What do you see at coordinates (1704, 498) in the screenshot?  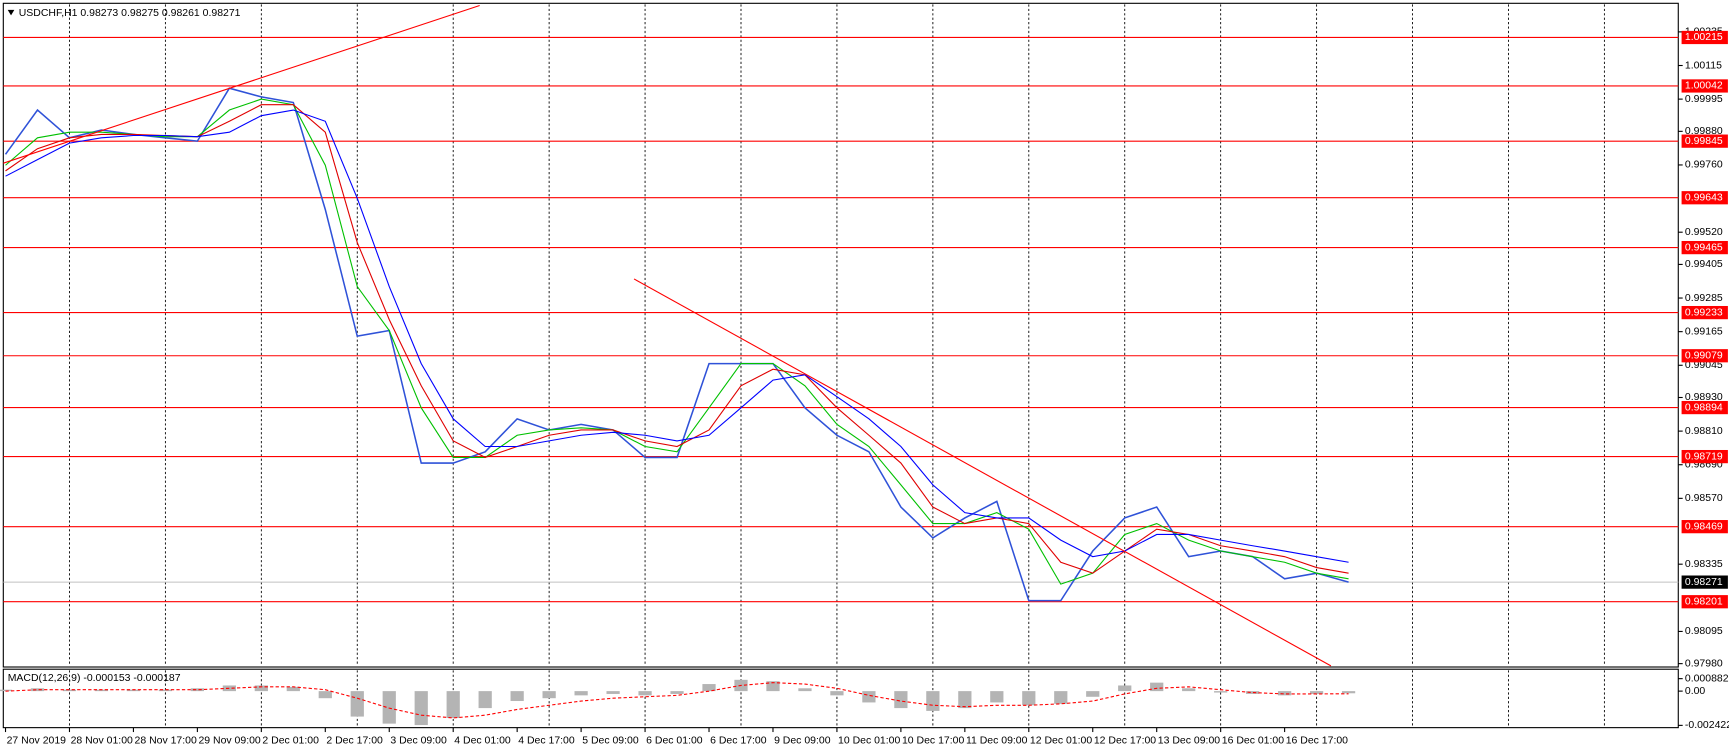 I see `y-tick-label: 0.98570` at bounding box center [1704, 498].